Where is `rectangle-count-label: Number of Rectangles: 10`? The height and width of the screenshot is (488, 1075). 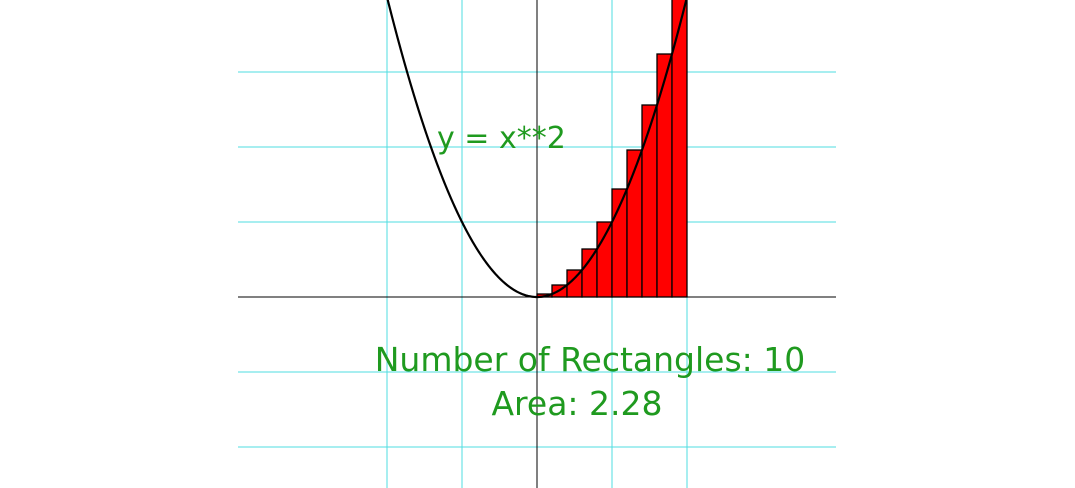
rectangle-count-label: Number of Rectangles: 10 is located at coordinates (590, 359).